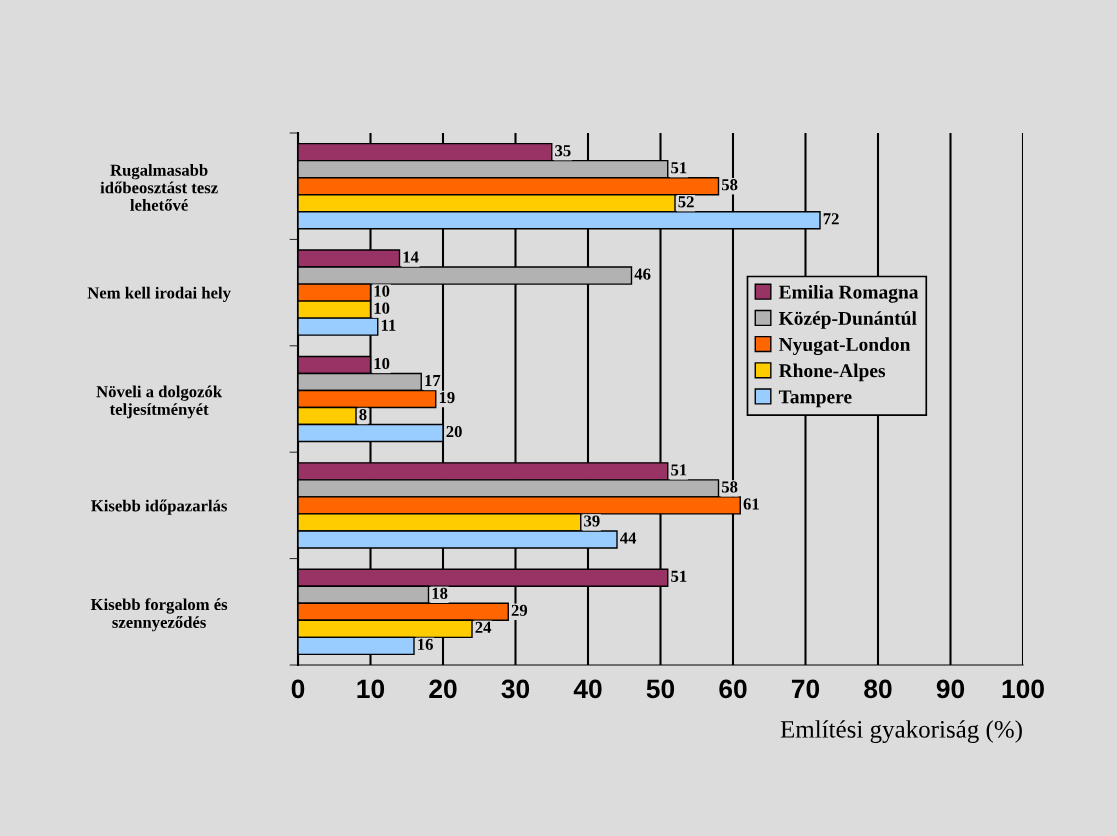 The width and height of the screenshot is (1117, 836). Describe the element at coordinates (159, 507) in the screenshot. I see `y-tick-label: Kisebb időpazarlás` at that location.